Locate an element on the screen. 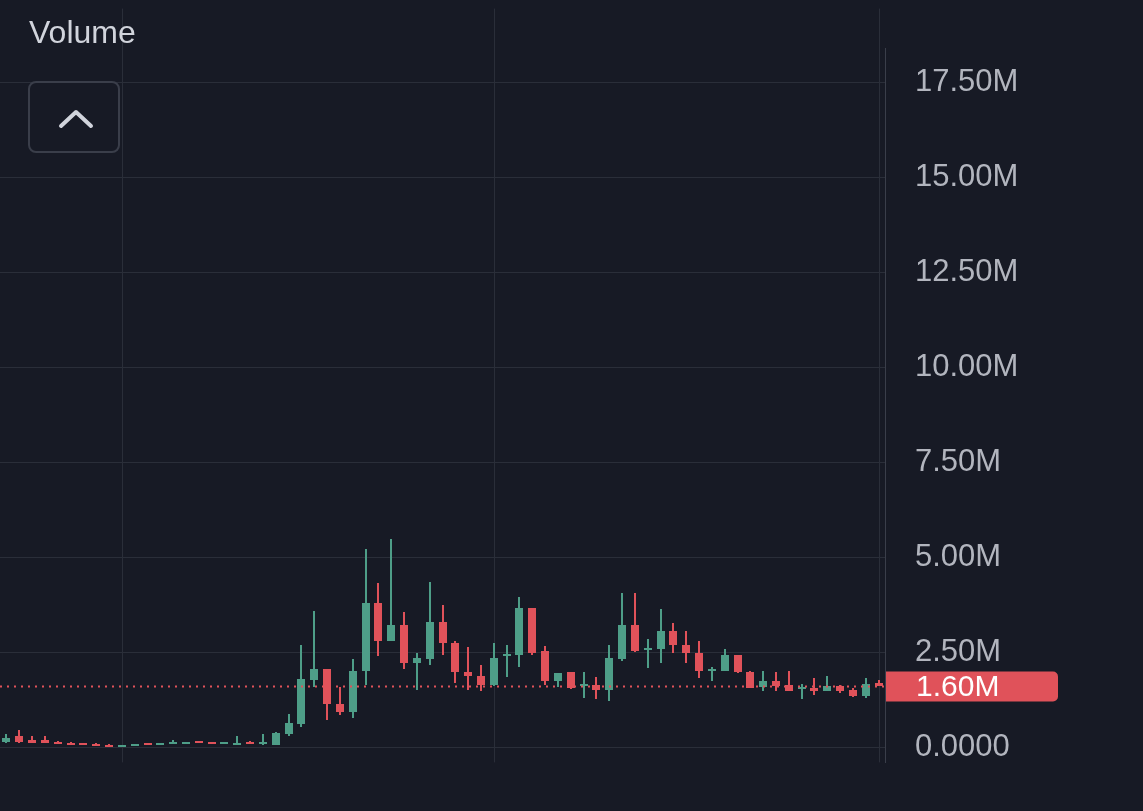 The width and height of the screenshot is (1143, 811). y-tick-label: 5.00M is located at coordinates (958, 555).